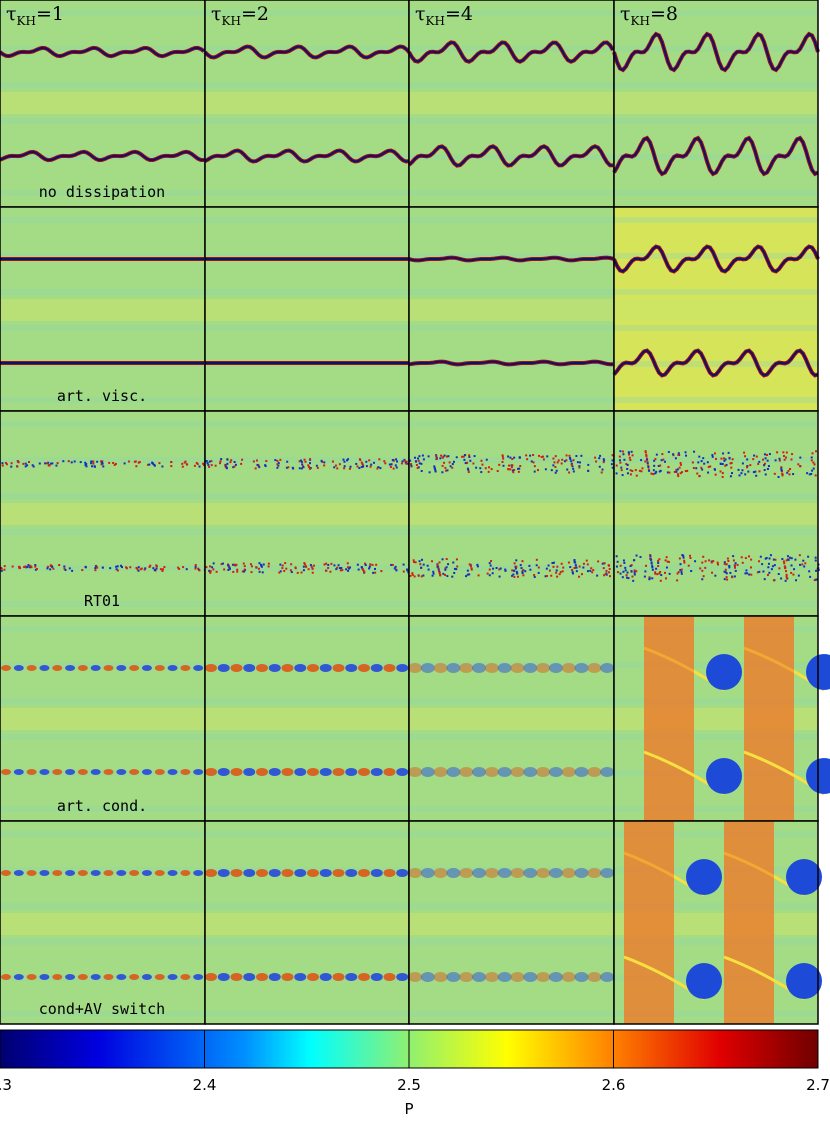  What do you see at coordinates (102, 396) in the screenshot?
I see `row-label: art. visc.` at bounding box center [102, 396].